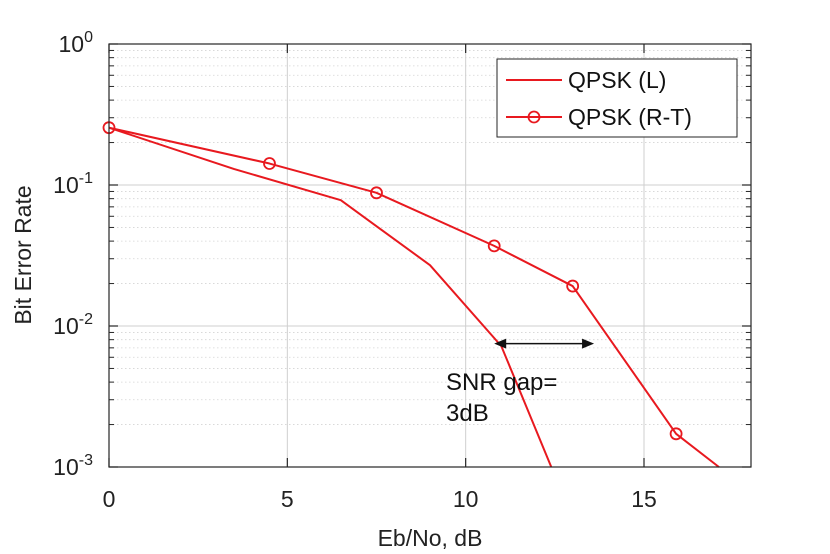  Describe the element at coordinates (467, 413) in the screenshot. I see `annotation-line2: 3dB` at that location.